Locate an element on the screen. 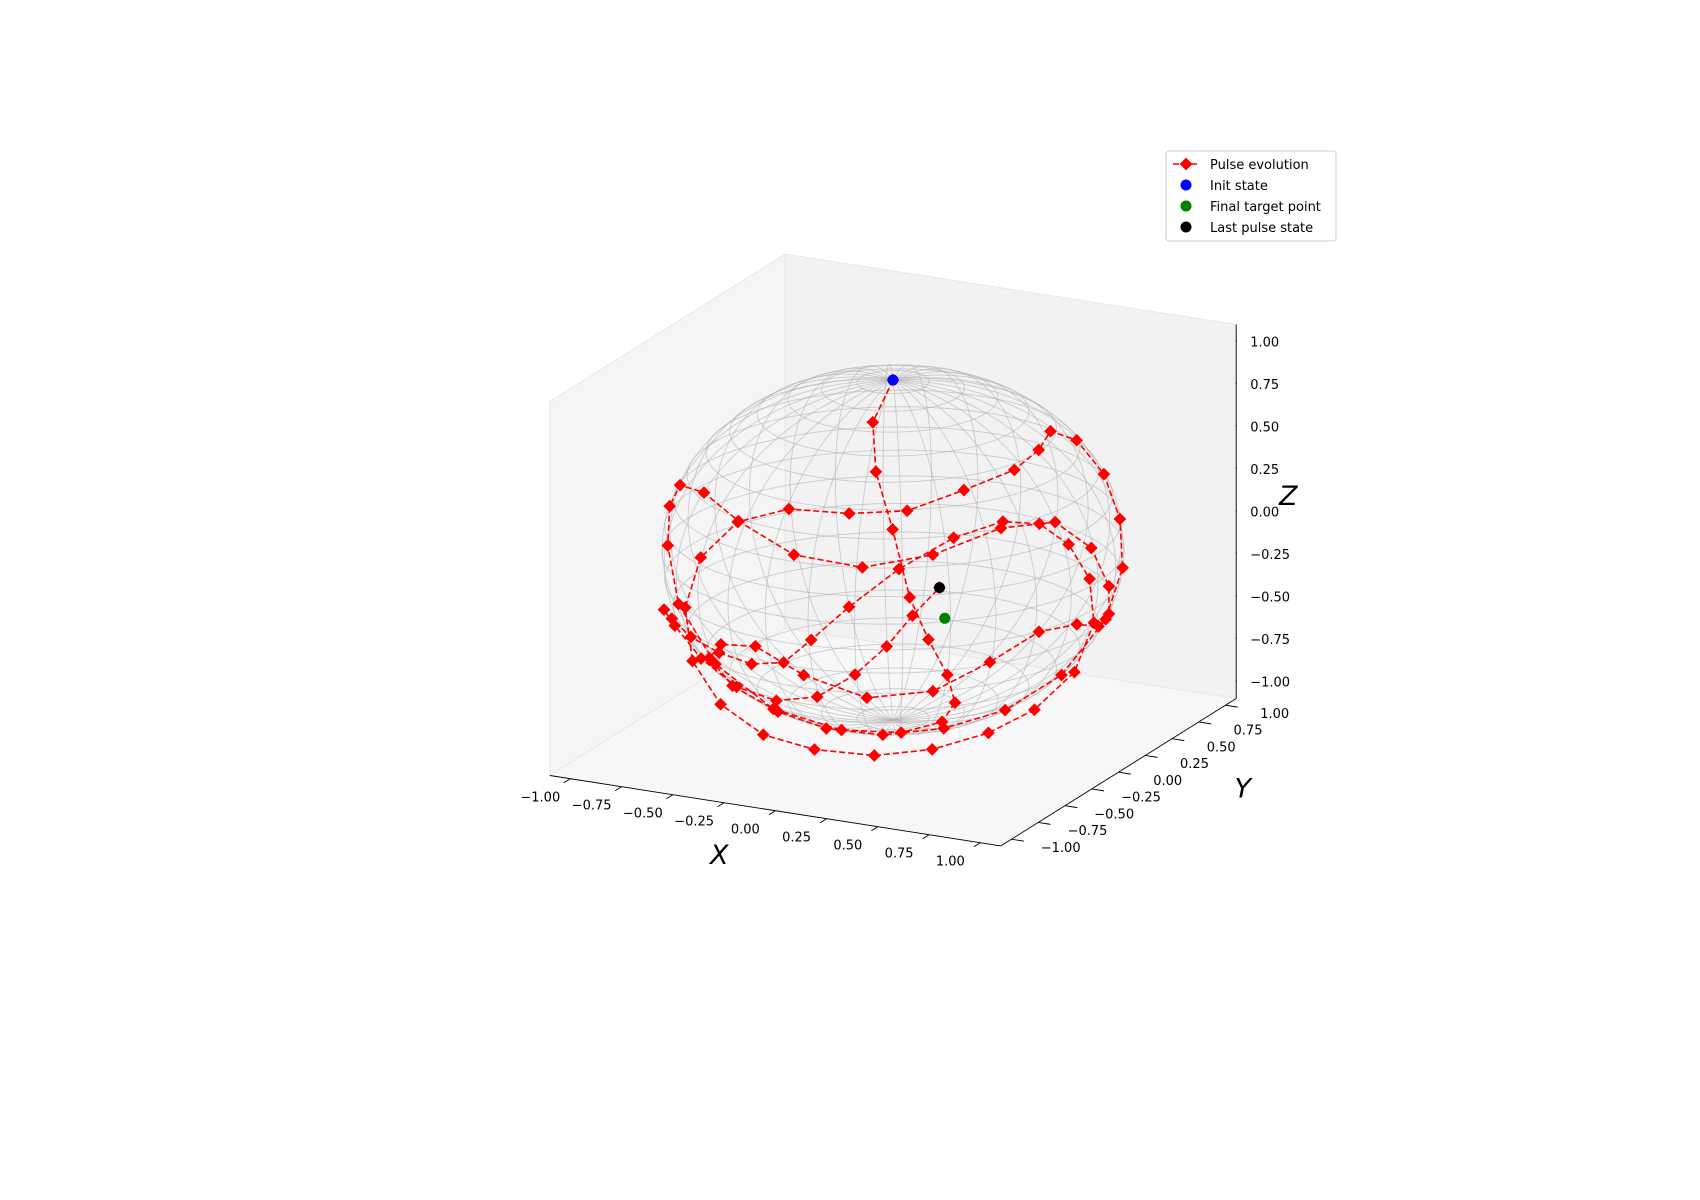  special-points is located at coordinates (919, 499).